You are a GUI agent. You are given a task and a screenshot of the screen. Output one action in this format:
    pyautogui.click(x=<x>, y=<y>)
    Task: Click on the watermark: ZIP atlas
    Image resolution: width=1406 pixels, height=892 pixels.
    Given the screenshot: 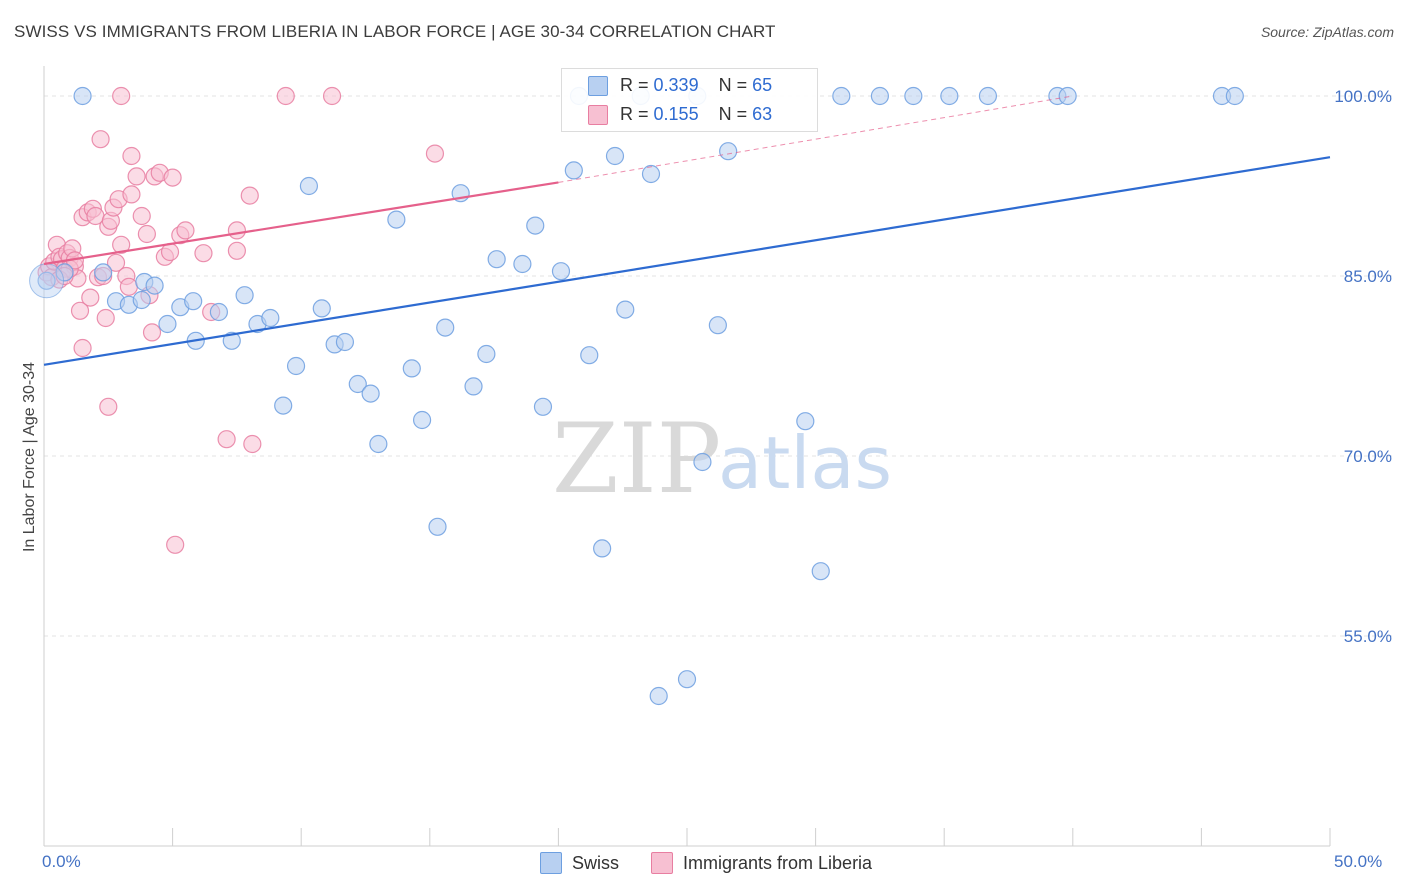 What is the action you would take?
    pyautogui.click(x=722, y=459)
    